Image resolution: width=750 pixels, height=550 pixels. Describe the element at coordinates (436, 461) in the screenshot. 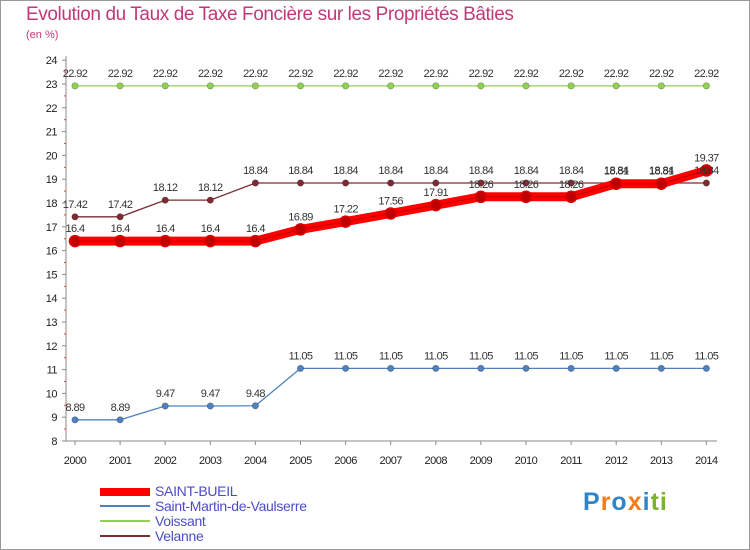

I see `x-tick-label: 2008` at that location.